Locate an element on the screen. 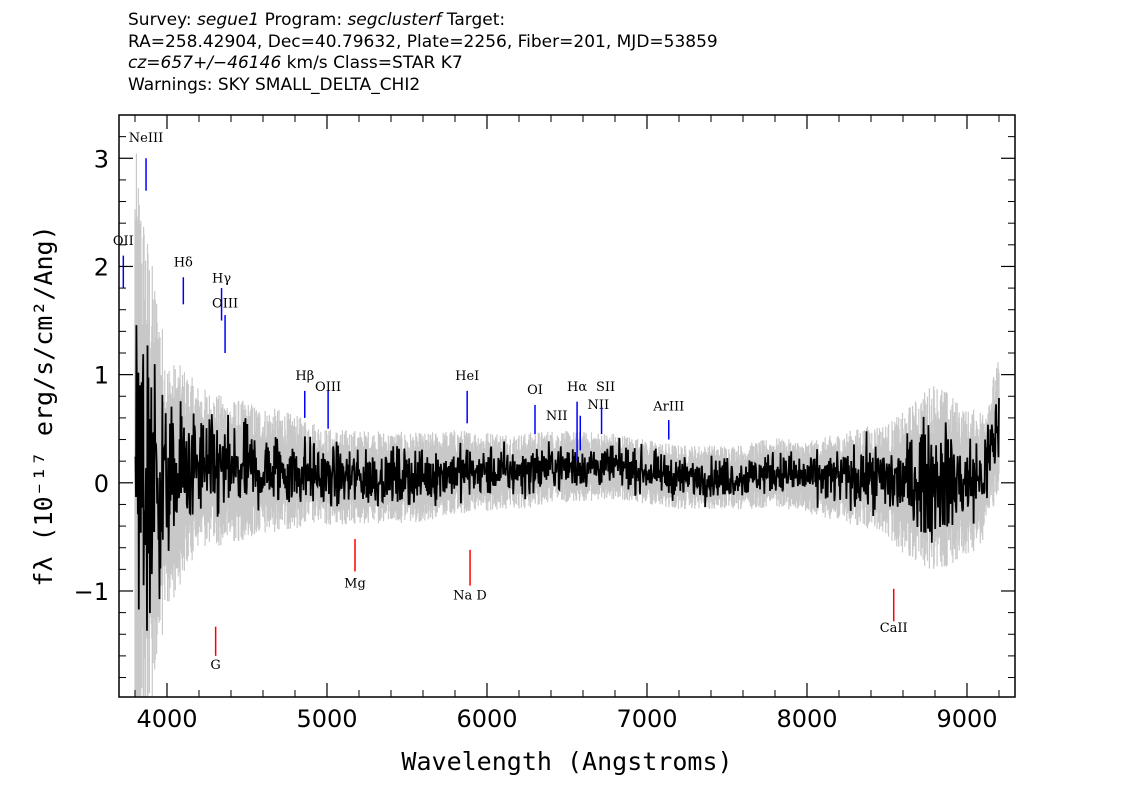  program-label: Program: is located at coordinates (303, 20).